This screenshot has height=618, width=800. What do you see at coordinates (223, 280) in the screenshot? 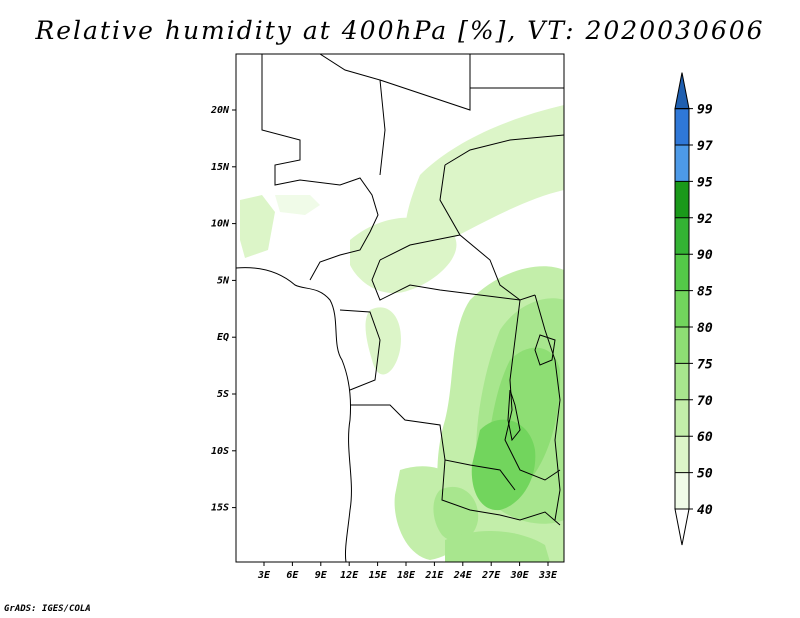
I see `lat-tick-label: 5N` at bounding box center [223, 280].